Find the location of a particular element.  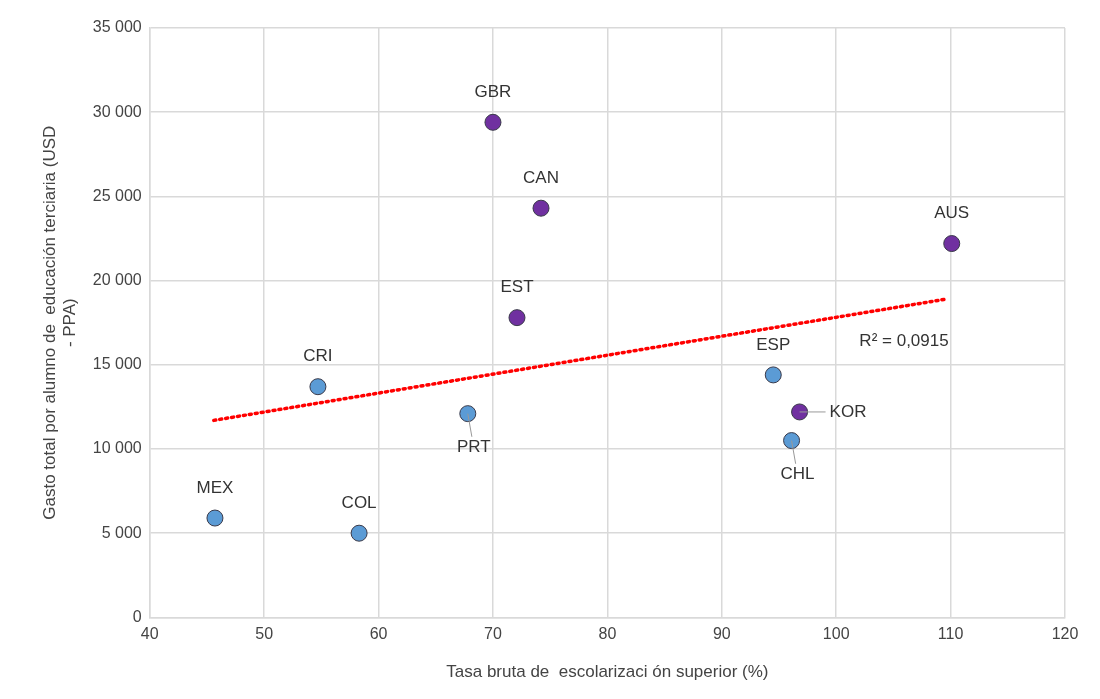

x-tick-label: 50 is located at coordinates (264, 634).